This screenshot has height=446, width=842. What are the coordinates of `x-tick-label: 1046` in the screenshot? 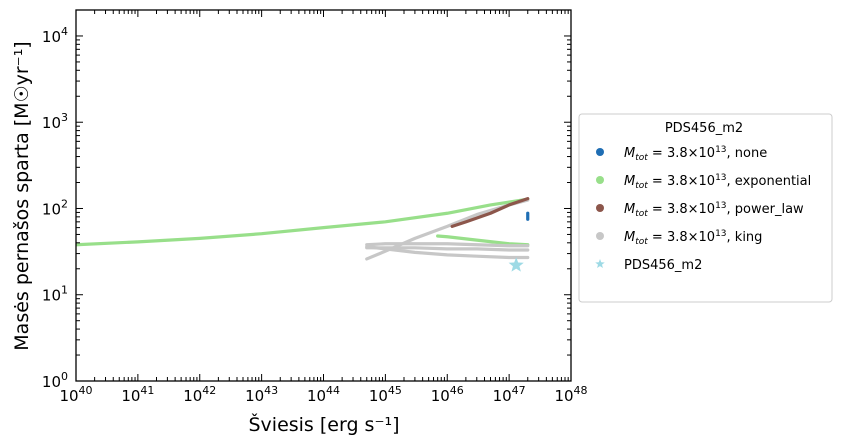 It's located at (447, 394).